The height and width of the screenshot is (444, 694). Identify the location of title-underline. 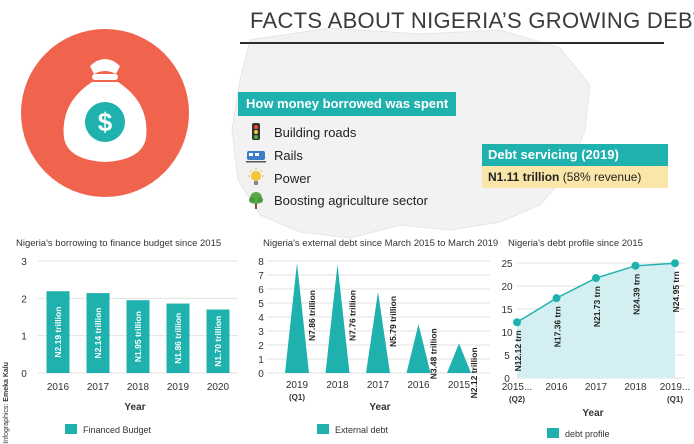
(452, 43).